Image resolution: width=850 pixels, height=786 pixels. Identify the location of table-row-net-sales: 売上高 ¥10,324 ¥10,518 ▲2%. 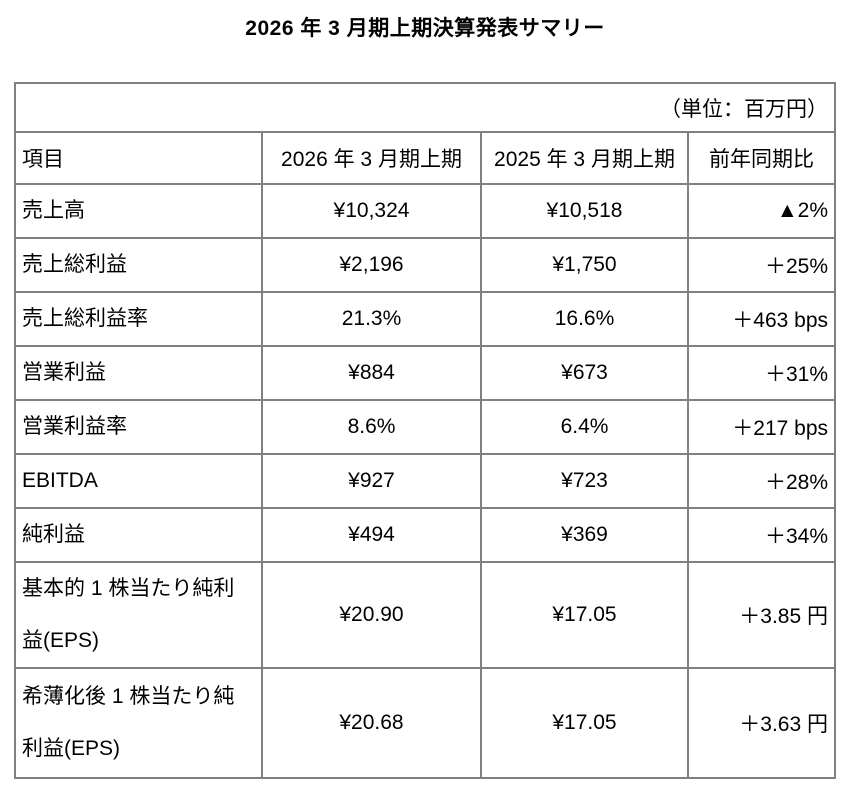
(425, 211).